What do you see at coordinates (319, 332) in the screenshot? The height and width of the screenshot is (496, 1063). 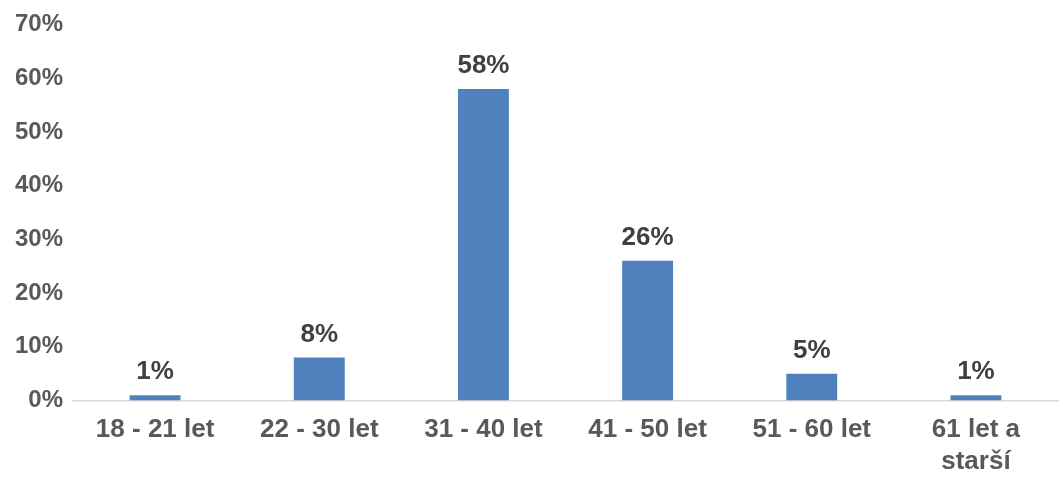 I see `data-label: 8%` at bounding box center [319, 332].